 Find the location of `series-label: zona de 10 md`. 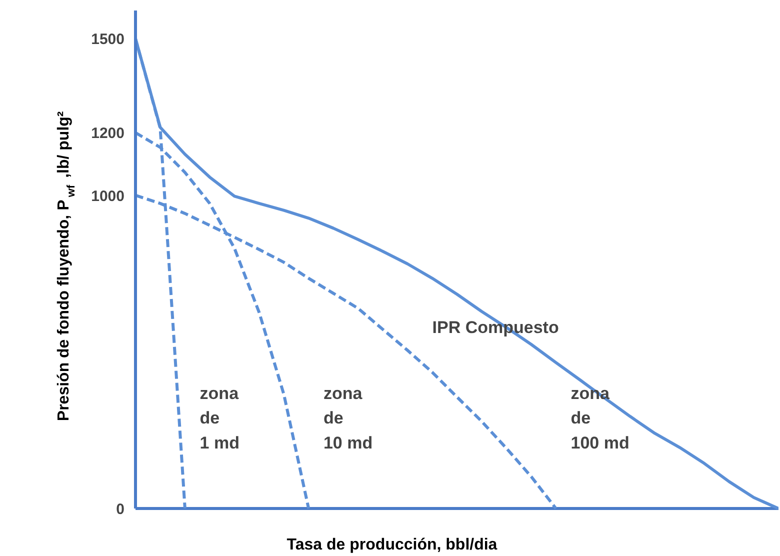

series-label: zona de 10 md is located at coordinates (348, 418).